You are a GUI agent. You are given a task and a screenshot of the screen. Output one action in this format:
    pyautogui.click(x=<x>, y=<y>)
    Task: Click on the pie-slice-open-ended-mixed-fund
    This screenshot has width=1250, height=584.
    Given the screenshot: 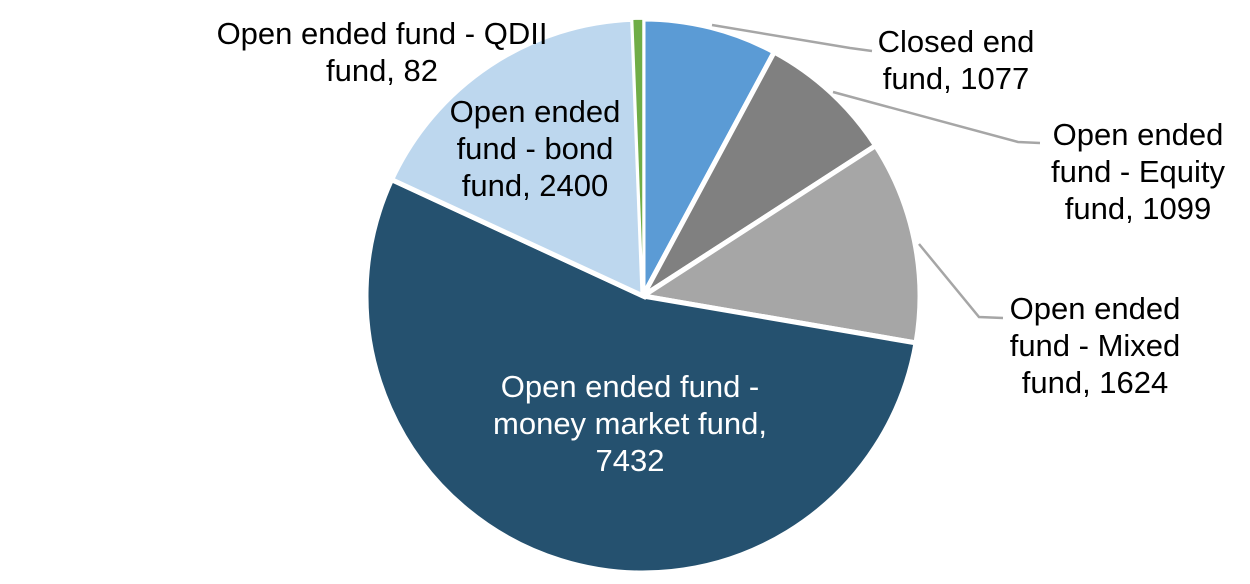 What is the action you would take?
    pyautogui.click(x=779, y=244)
    